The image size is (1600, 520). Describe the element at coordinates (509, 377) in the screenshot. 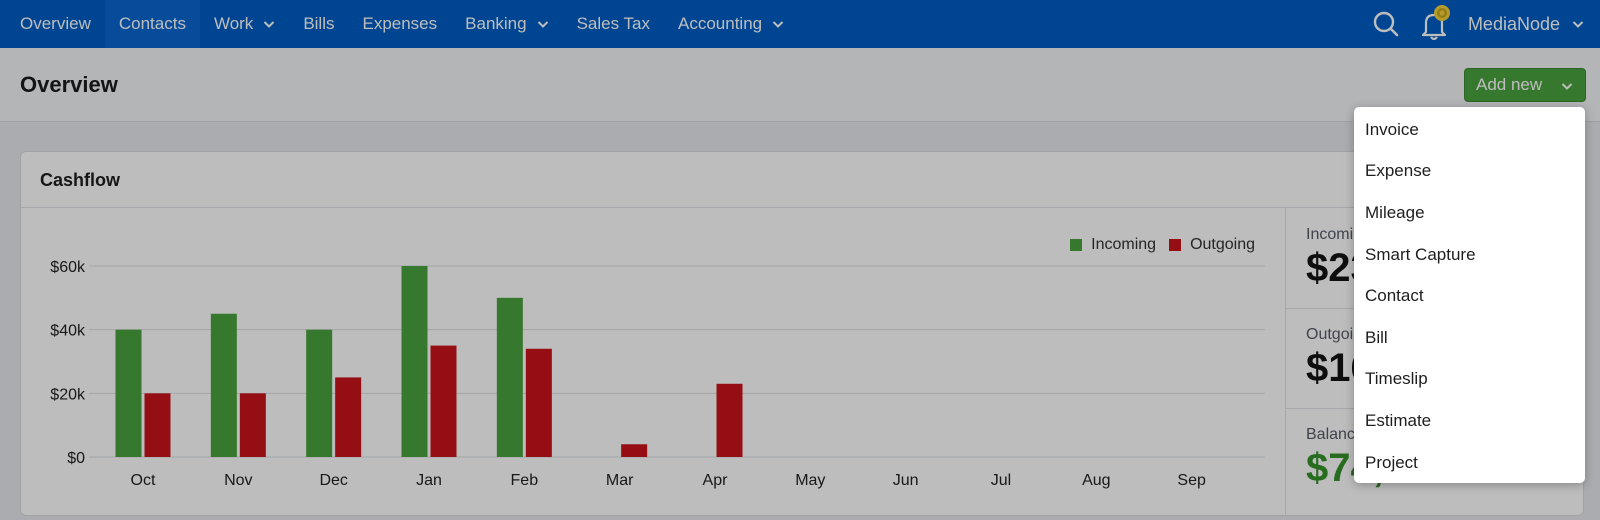

I see `bar-incoming-feb` at that location.